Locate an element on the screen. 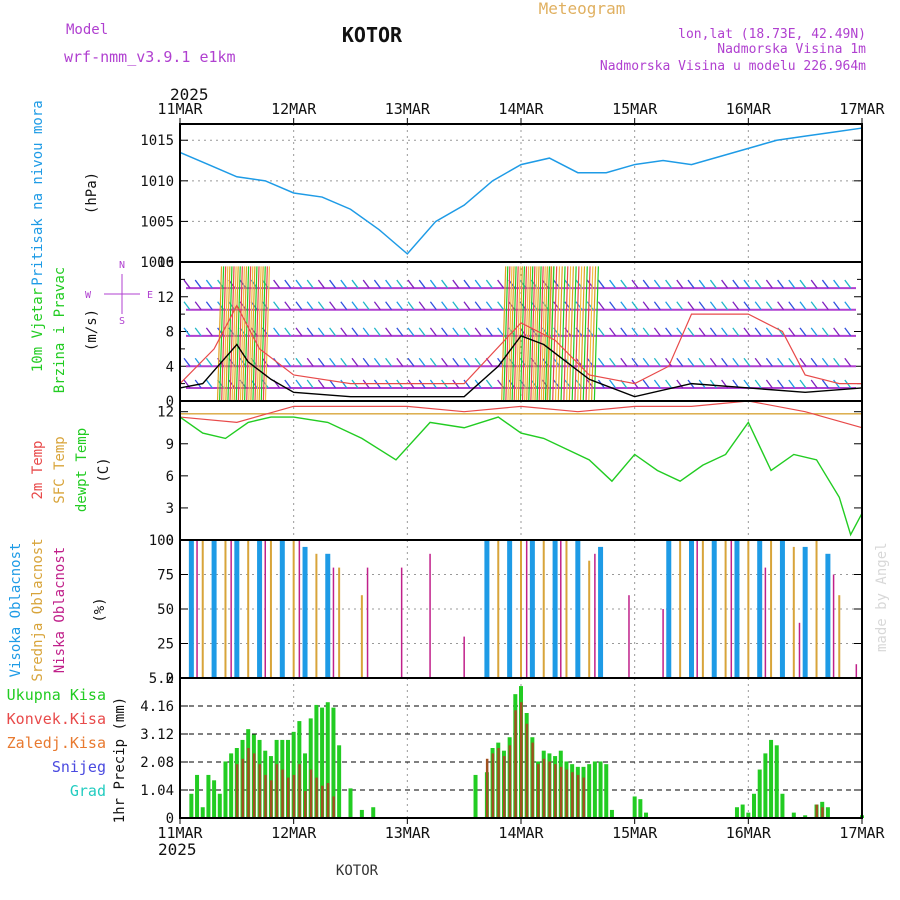 The height and width of the screenshot is (900, 900). wind-dir-w: W is located at coordinates (88, 295).